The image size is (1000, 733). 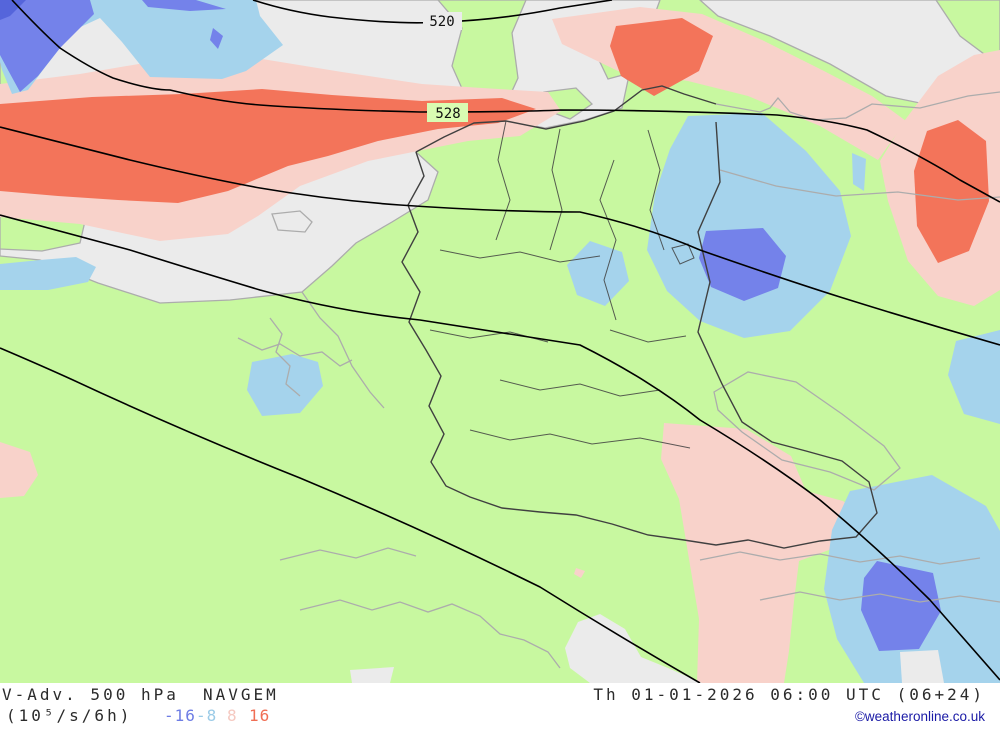 What do you see at coordinates (348, 554) in the screenshot?
I see `border-jura` at bounding box center [348, 554].